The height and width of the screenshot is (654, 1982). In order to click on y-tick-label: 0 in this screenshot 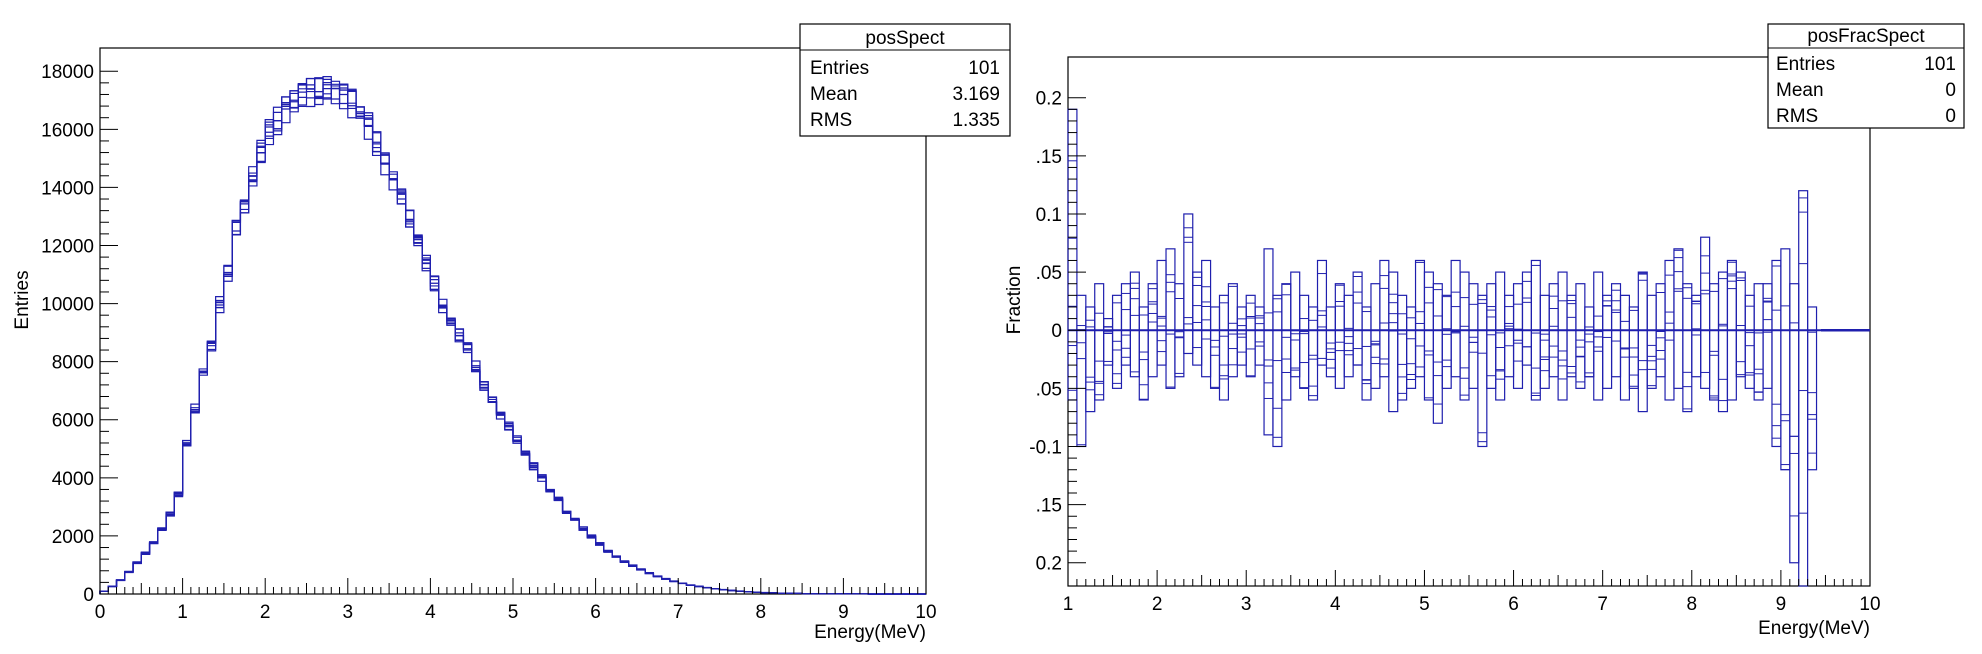, I will do `click(88, 595)`.